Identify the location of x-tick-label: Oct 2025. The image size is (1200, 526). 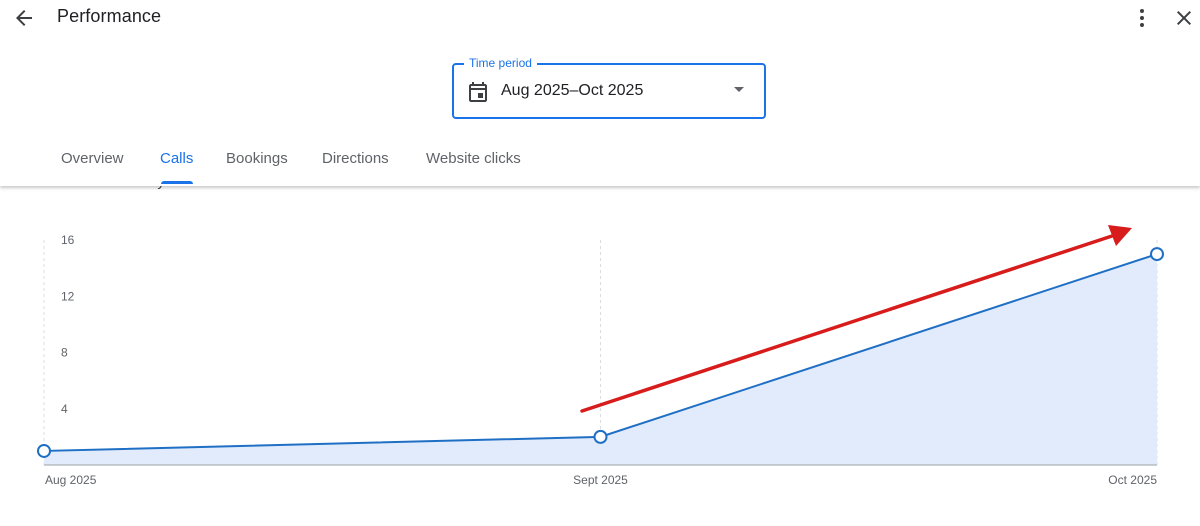
(1132, 480).